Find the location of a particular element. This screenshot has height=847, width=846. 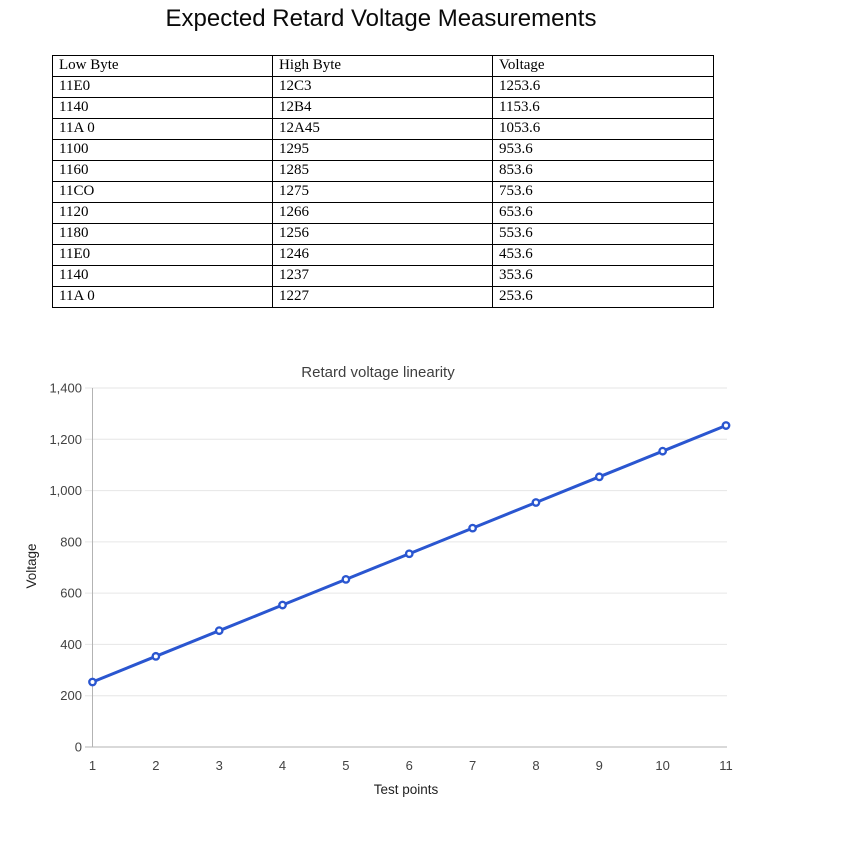

table-row: 11E0 12C3 1253.6 is located at coordinates (383, 87).